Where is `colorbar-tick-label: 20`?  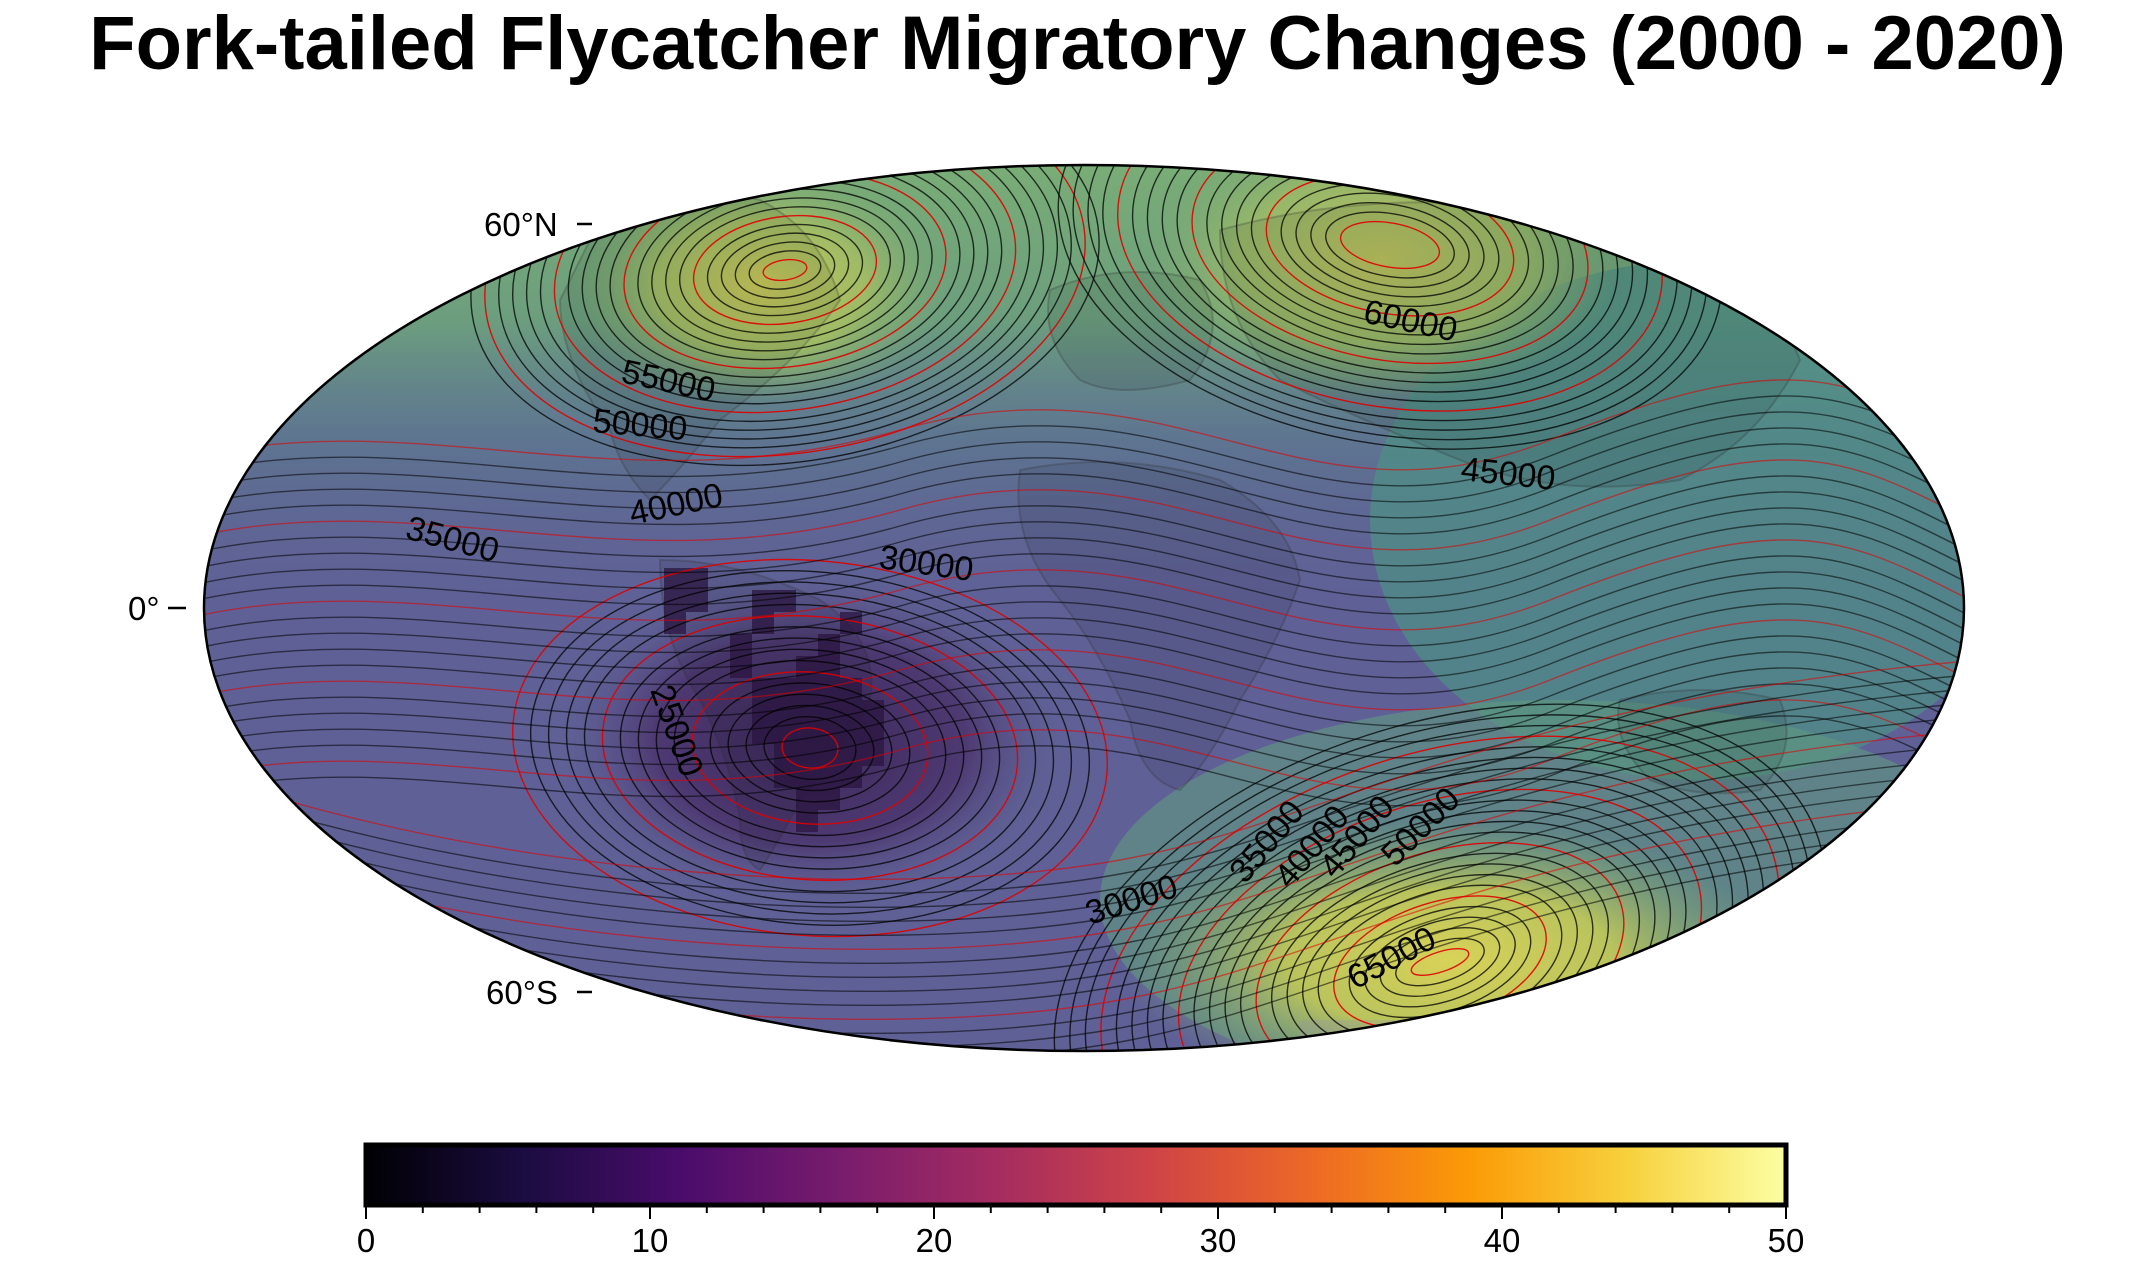
colorbar-tick-label: 20 is located at coordinates (934, 1240).